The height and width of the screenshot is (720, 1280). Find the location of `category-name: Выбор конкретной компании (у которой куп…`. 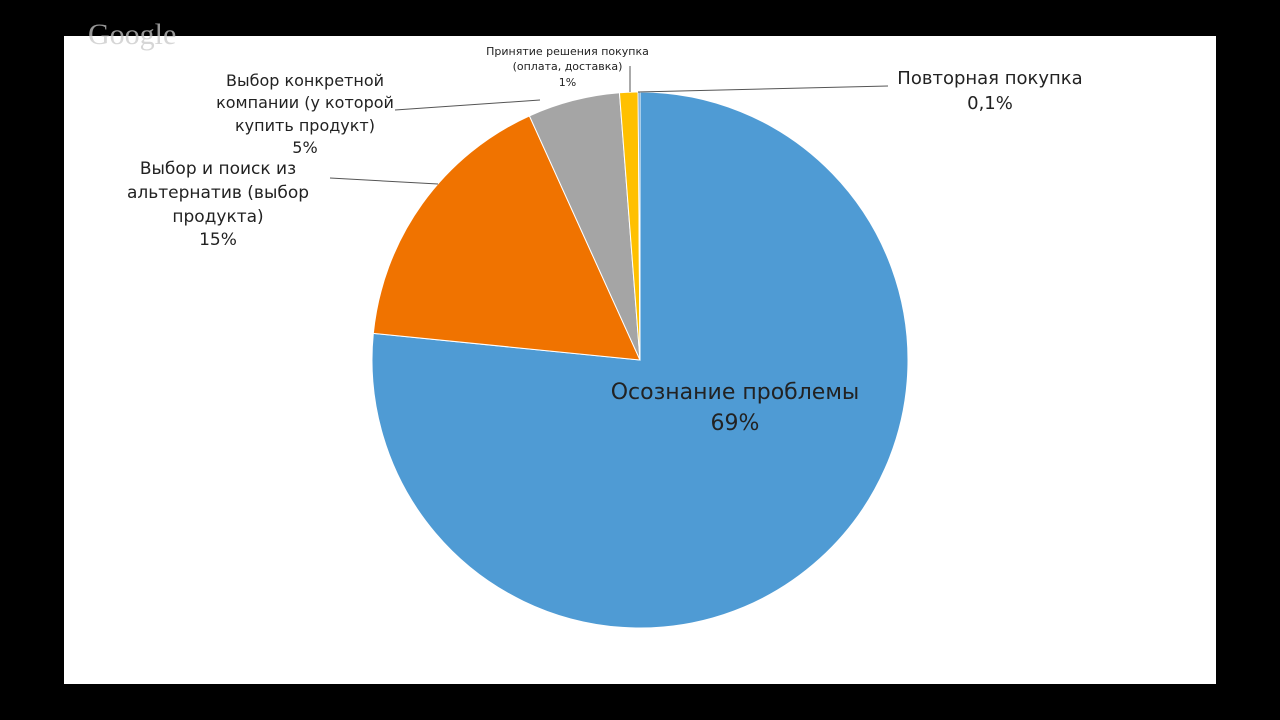

category-name: Выбор конкретной компании (у которой куп… is located at coordinates (305, 103).